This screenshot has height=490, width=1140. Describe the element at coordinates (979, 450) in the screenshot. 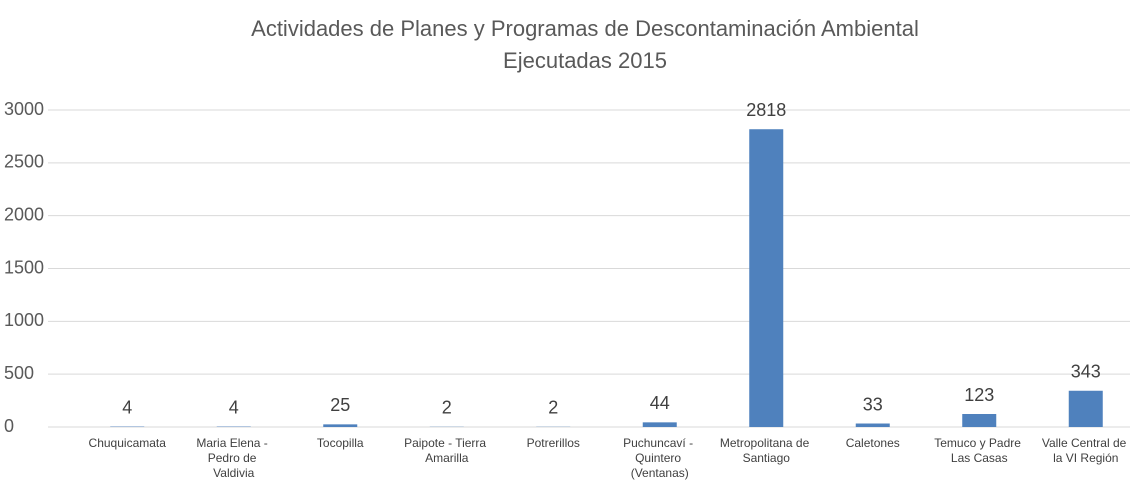

I see `x-tick-label: Temuco y Padre Las Casas` at that location.